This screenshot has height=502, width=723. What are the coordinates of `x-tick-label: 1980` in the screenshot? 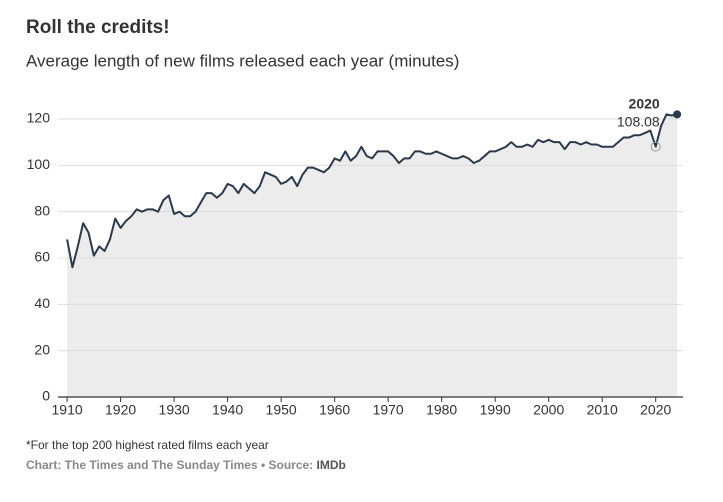 It's located at (441, 410).